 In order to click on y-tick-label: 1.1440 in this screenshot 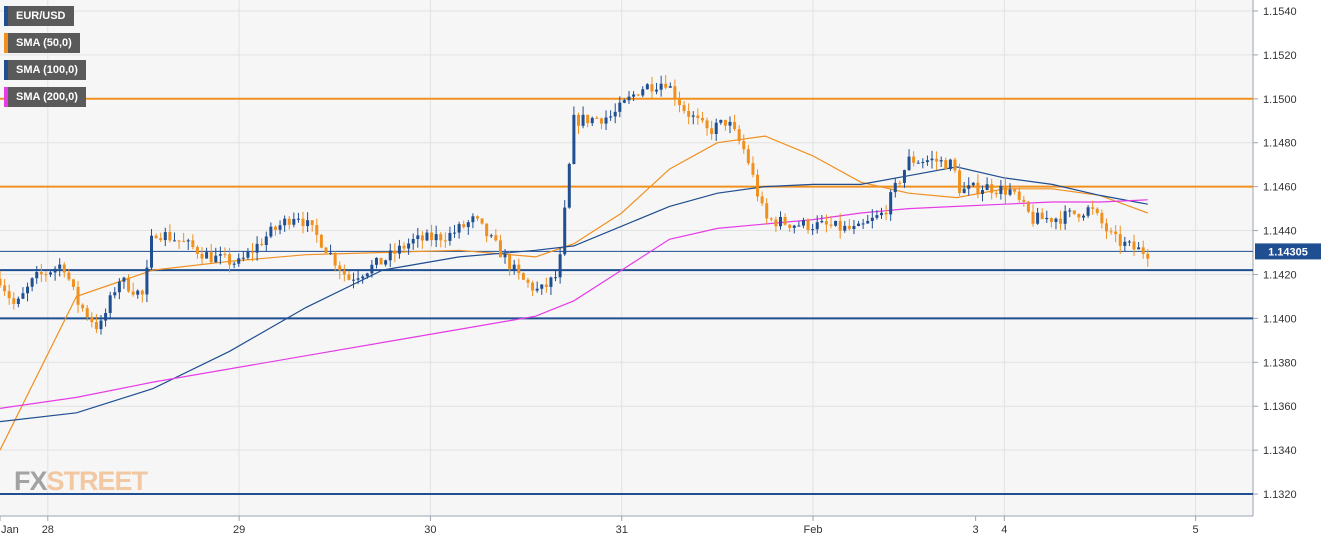, I will do `click(1280, 232)`.